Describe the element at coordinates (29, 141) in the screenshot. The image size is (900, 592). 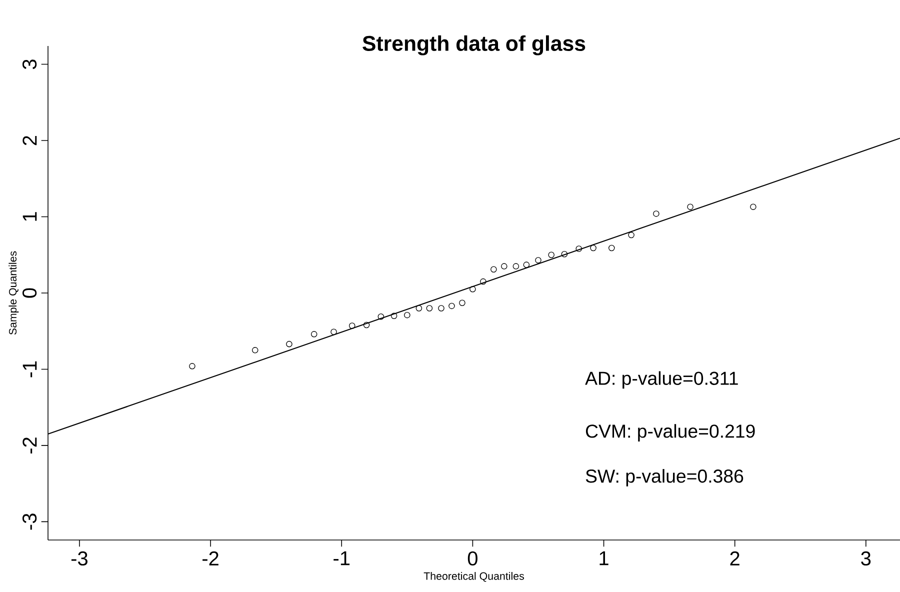
I see `y-tick-label: 2` at that location.